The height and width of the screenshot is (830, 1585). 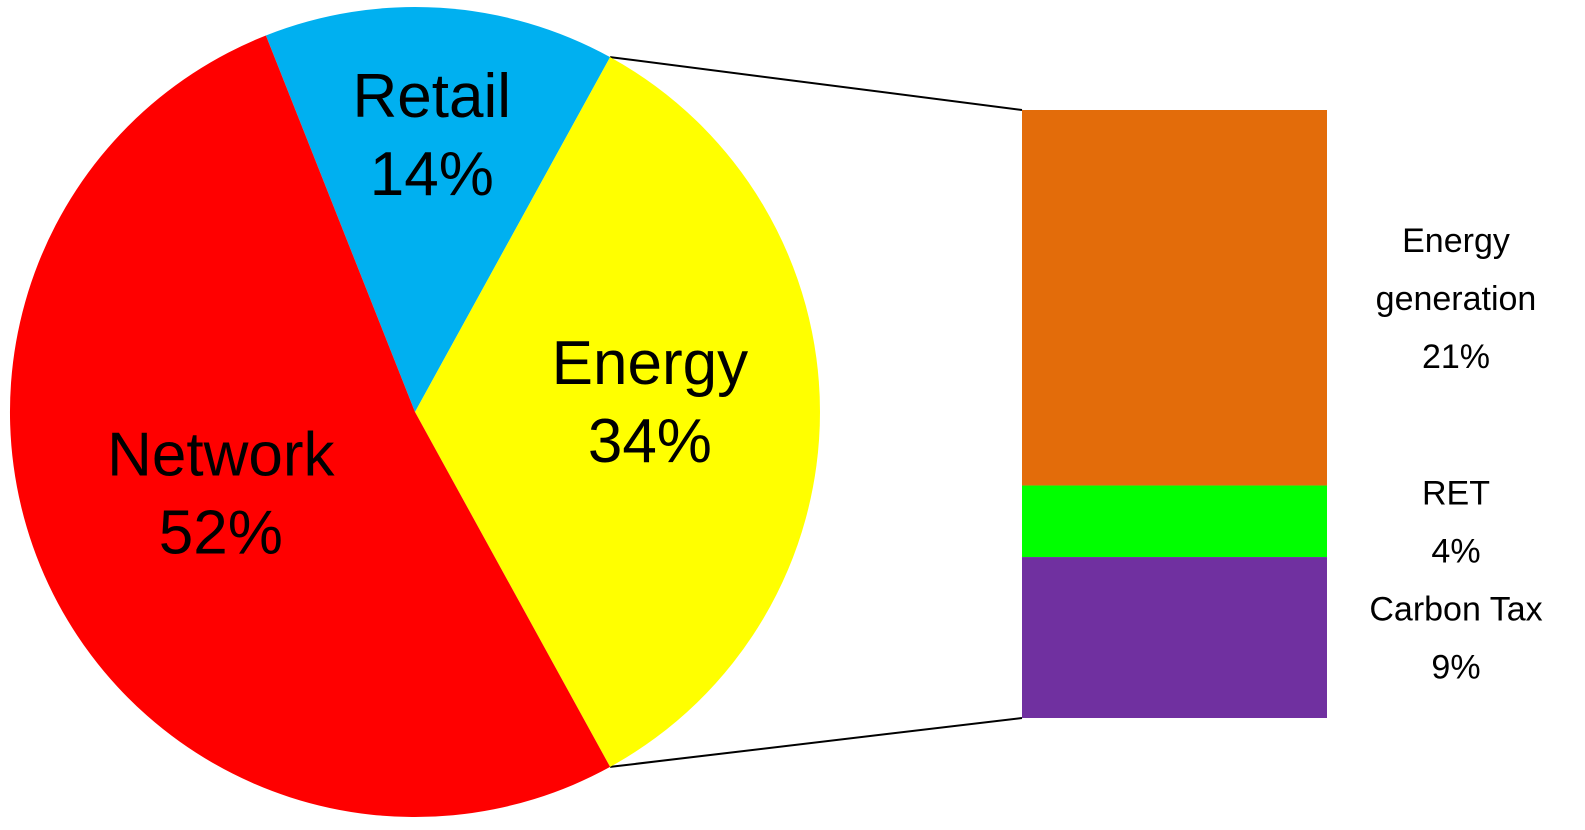 I want to click on pie-slice-retail, so click(x=438, y=210).